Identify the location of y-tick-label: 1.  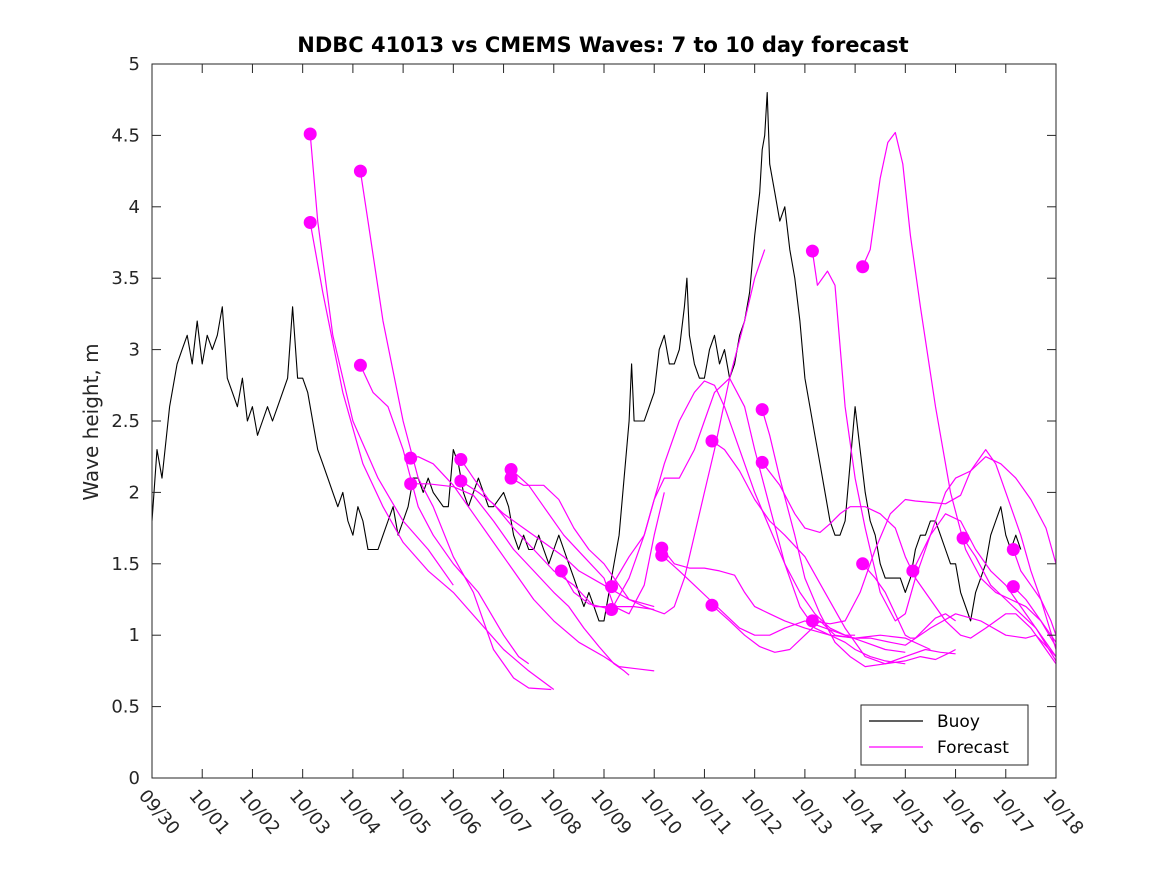
(134, 635).